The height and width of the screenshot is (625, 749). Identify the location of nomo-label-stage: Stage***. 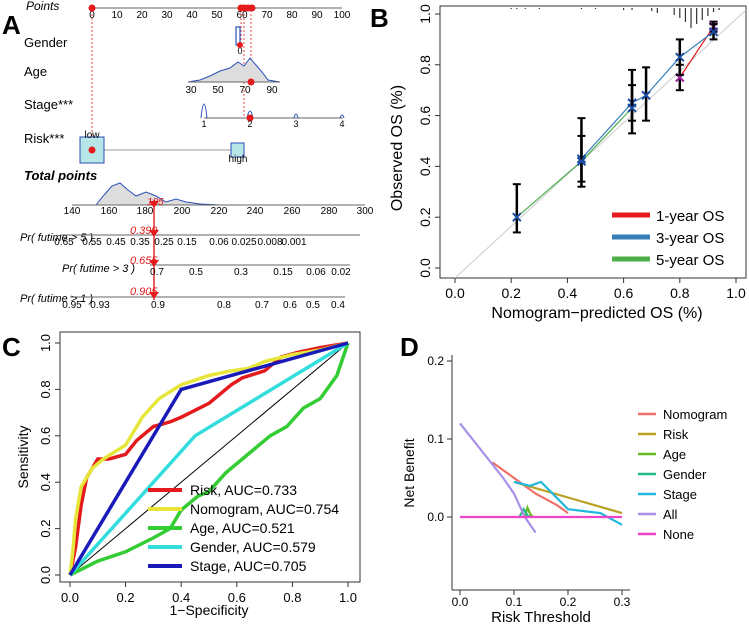
(48, 104).